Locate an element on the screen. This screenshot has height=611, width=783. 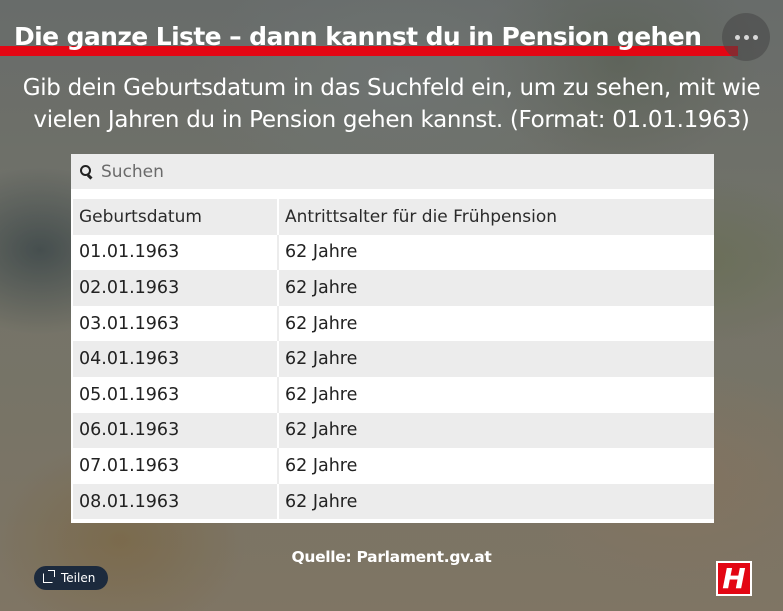
table-row: 05.01.1963 62 Jahre is located at coordinates (393, 394).